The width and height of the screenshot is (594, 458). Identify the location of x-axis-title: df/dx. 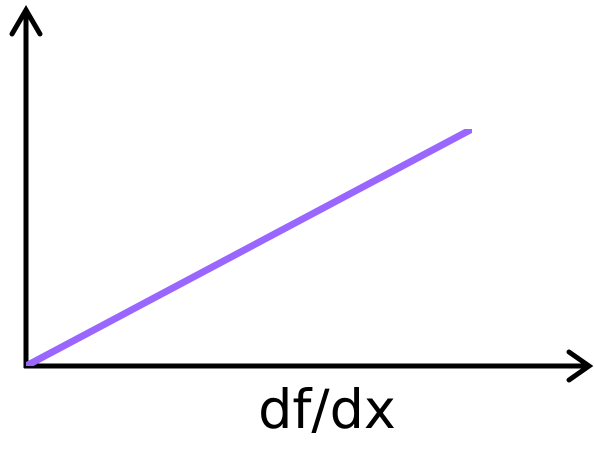
(327, 409).